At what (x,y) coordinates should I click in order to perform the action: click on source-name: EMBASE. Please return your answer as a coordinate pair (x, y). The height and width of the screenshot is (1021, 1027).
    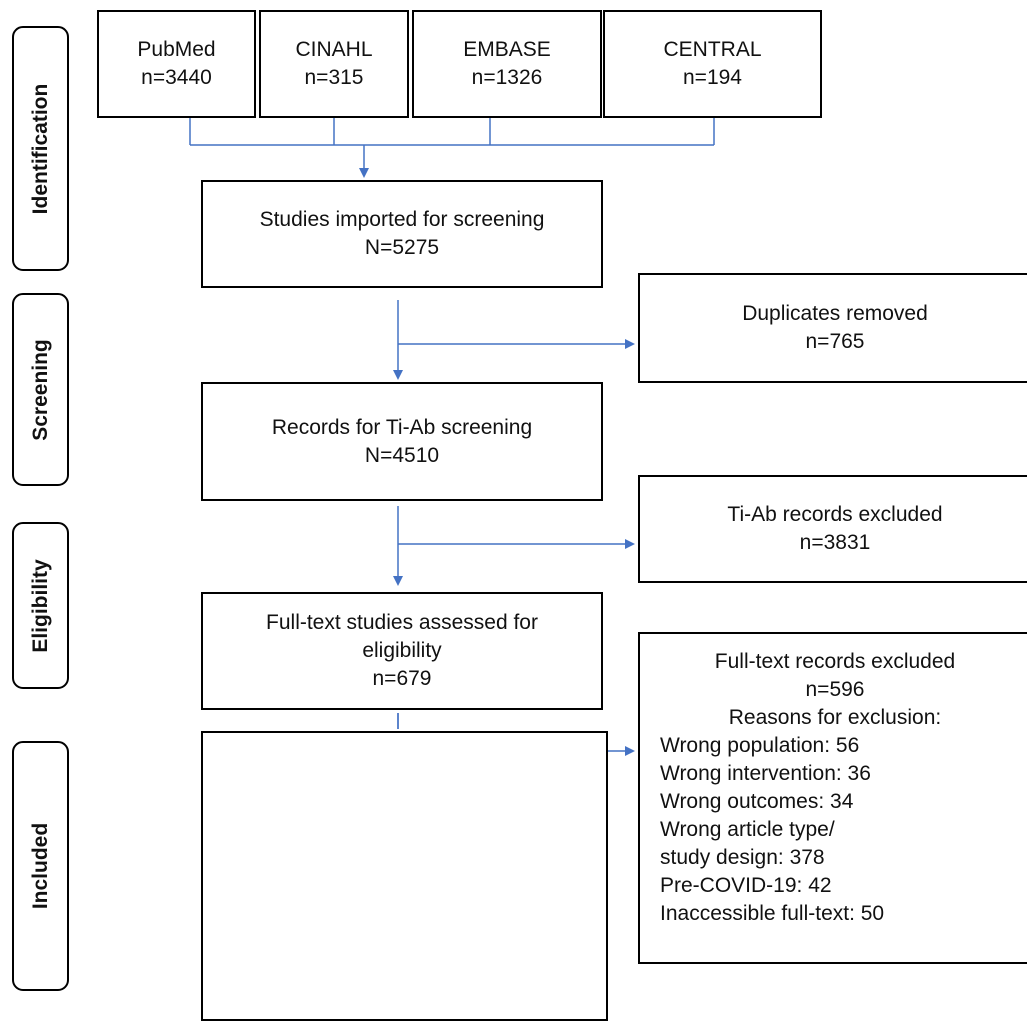
    Looking at the image, I should click on (507, 49).